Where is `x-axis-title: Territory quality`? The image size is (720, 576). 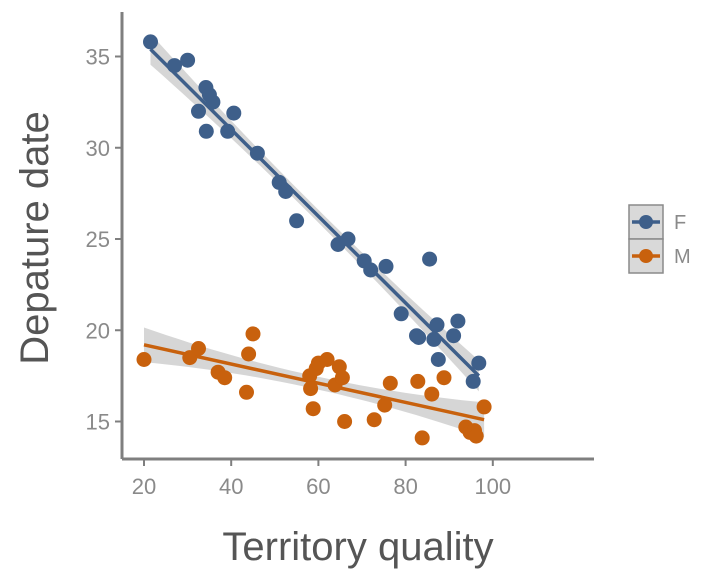
x-axis-title: Territory quality is located at coordinates (357, 547).